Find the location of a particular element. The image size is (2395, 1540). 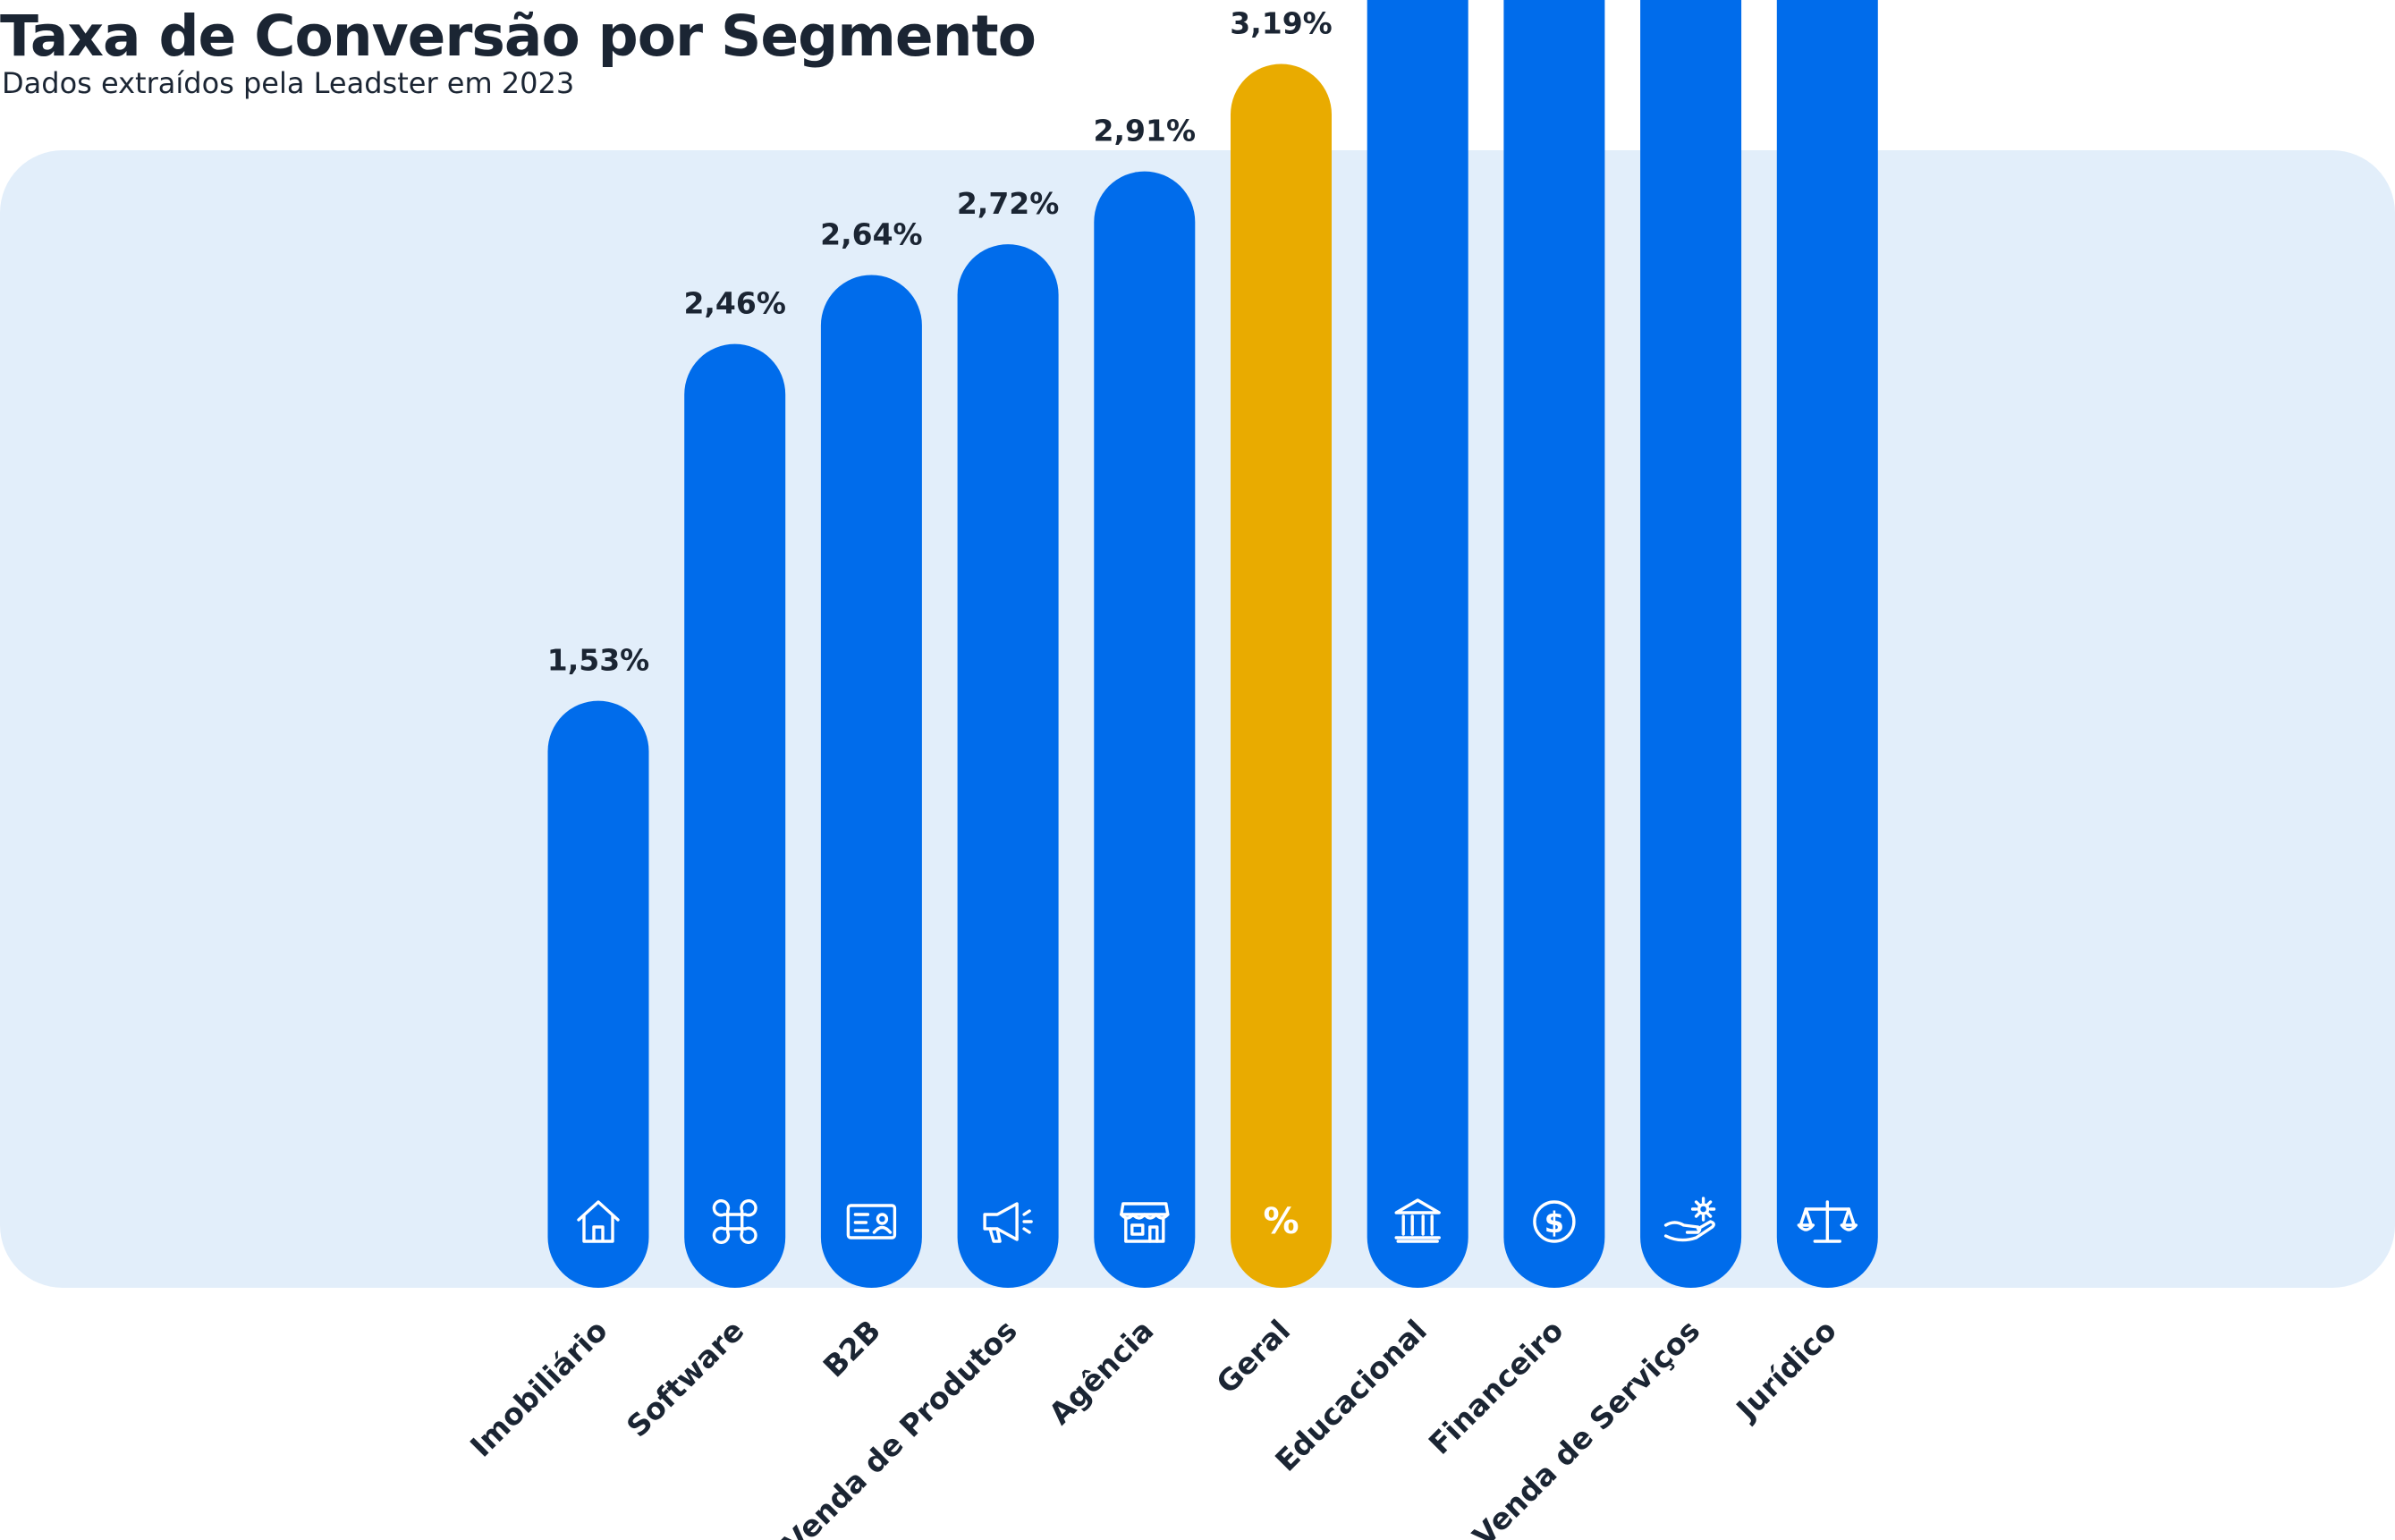

house-icon is located at coordinates (598, 1221).